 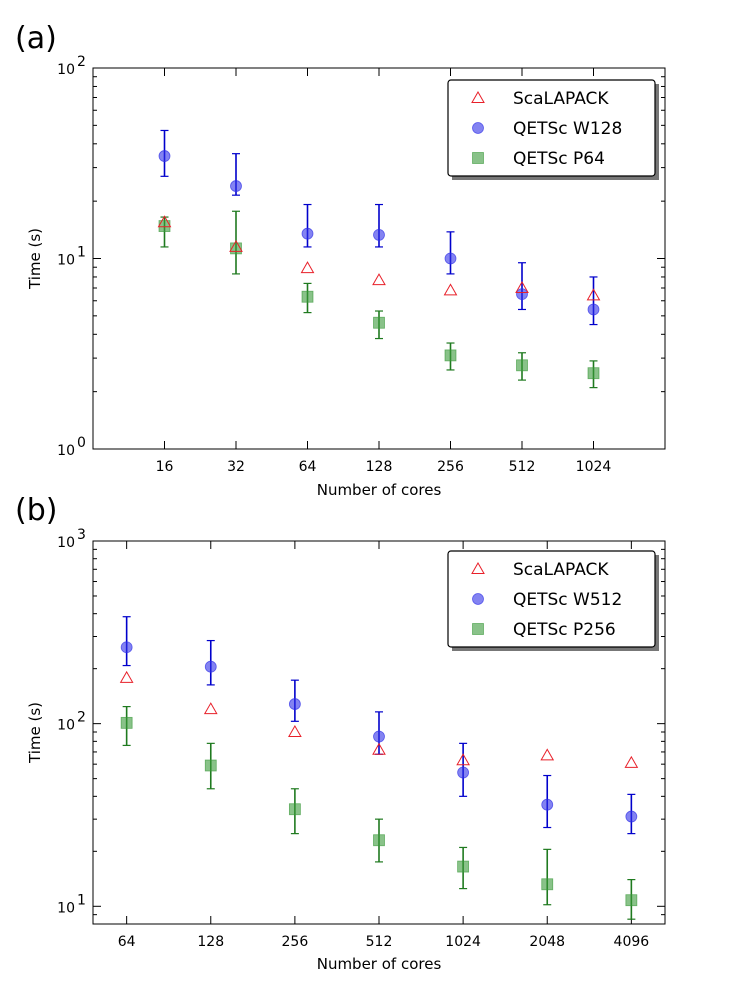 I want to click on legend-label: QETSc P64, so click(x=559, y=159).